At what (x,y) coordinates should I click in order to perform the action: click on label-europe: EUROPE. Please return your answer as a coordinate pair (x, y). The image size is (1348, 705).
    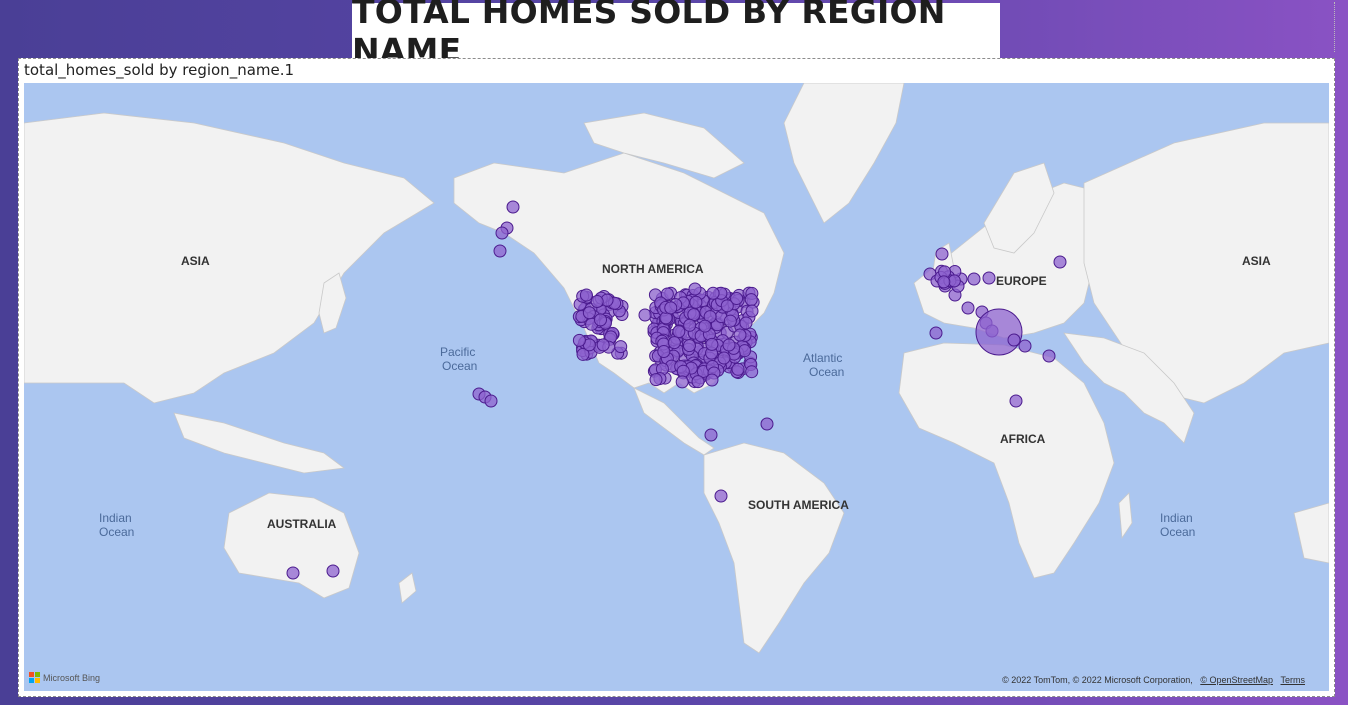
    Looking at the image, I should click on (1021, 281).